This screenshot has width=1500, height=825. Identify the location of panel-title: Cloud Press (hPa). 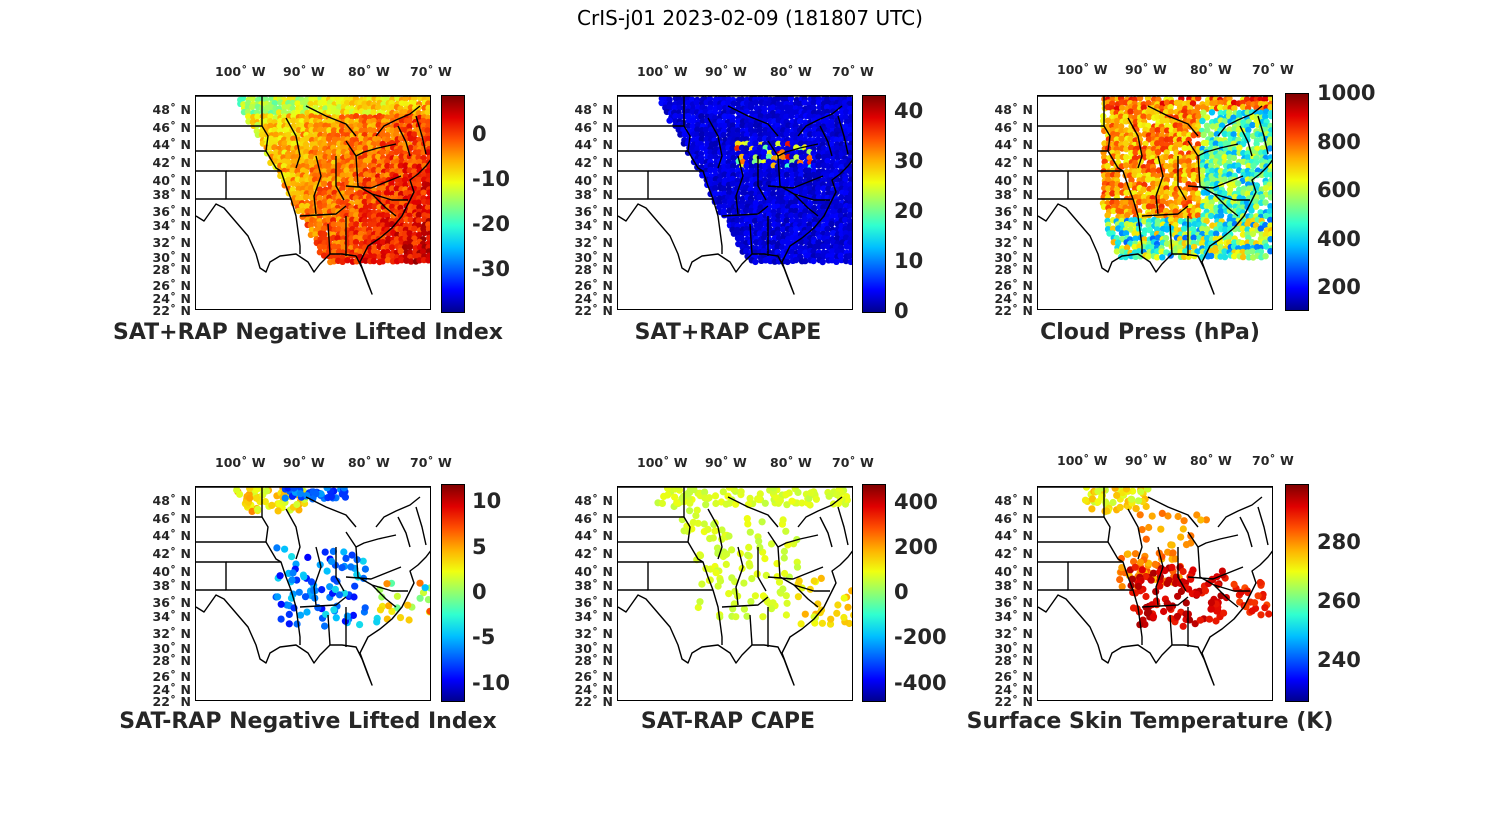
(1150, 332).